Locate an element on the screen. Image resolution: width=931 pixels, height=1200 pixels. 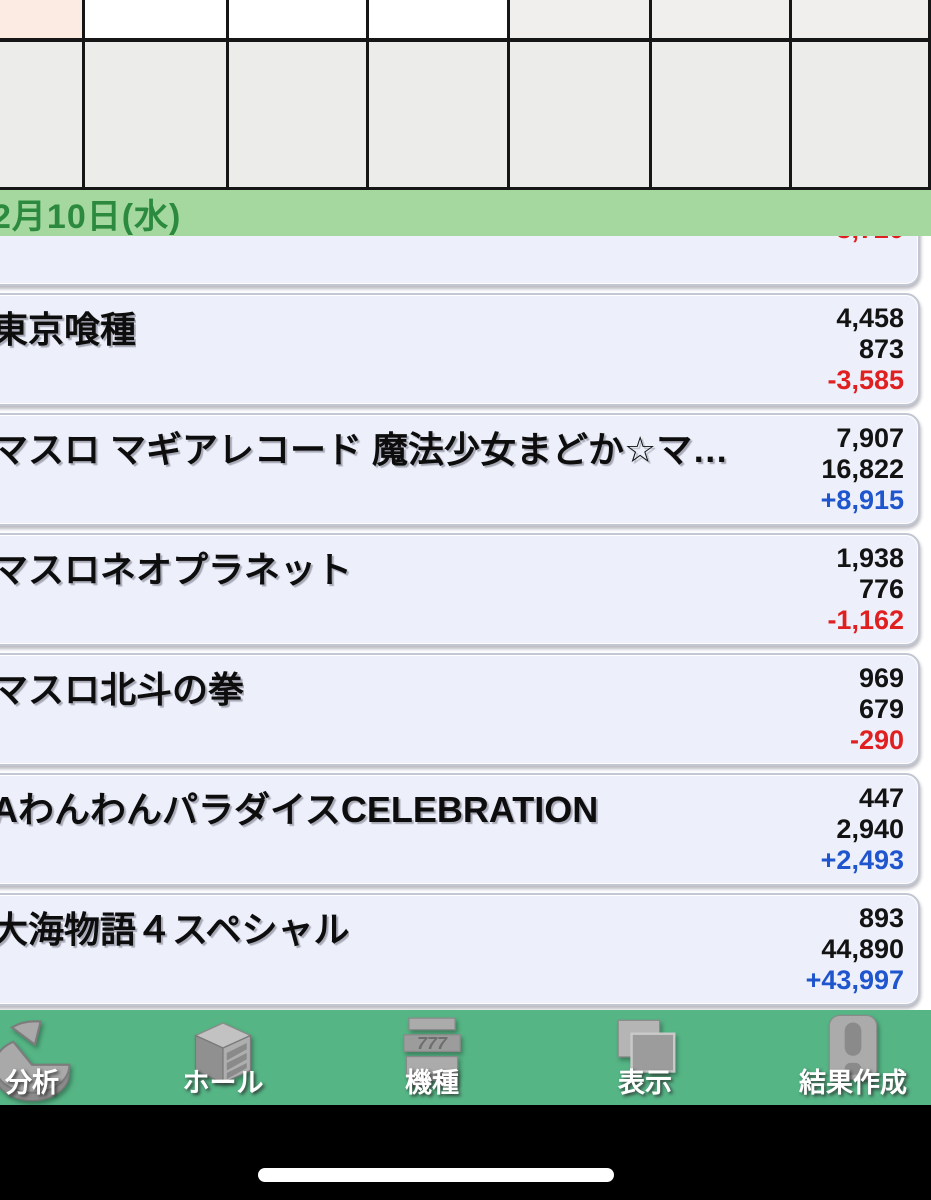
machine-value1: 447 is located at coordinates (881, 798).